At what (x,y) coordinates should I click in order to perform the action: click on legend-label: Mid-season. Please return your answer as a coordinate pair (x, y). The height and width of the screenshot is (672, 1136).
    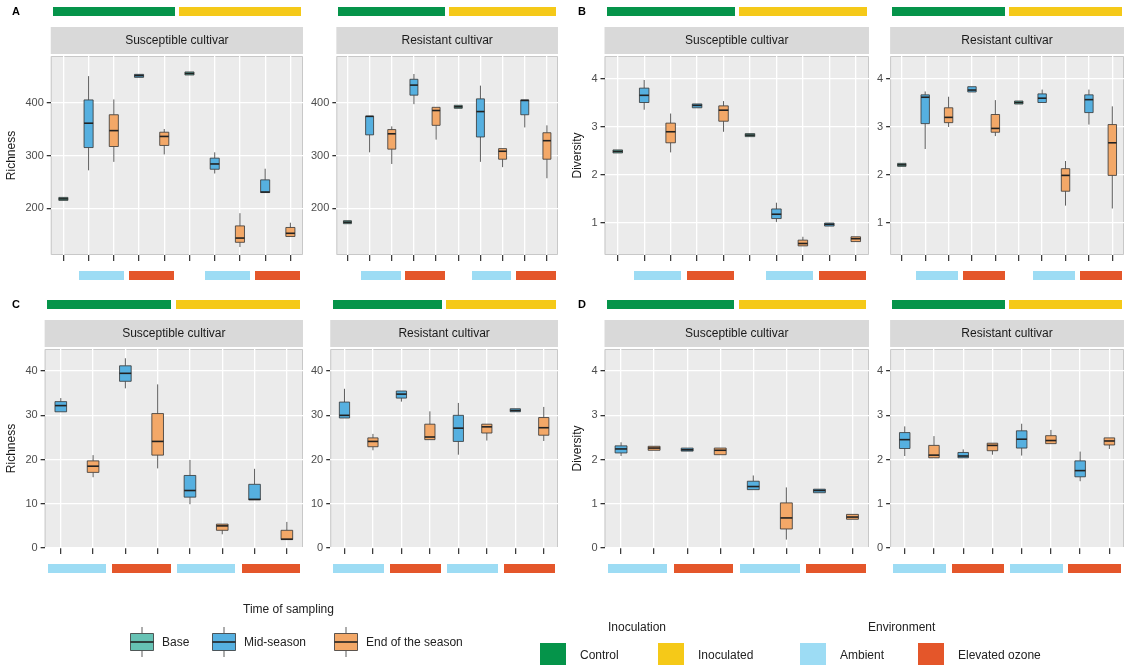
    Looking at the image, I should click on (275, 642).